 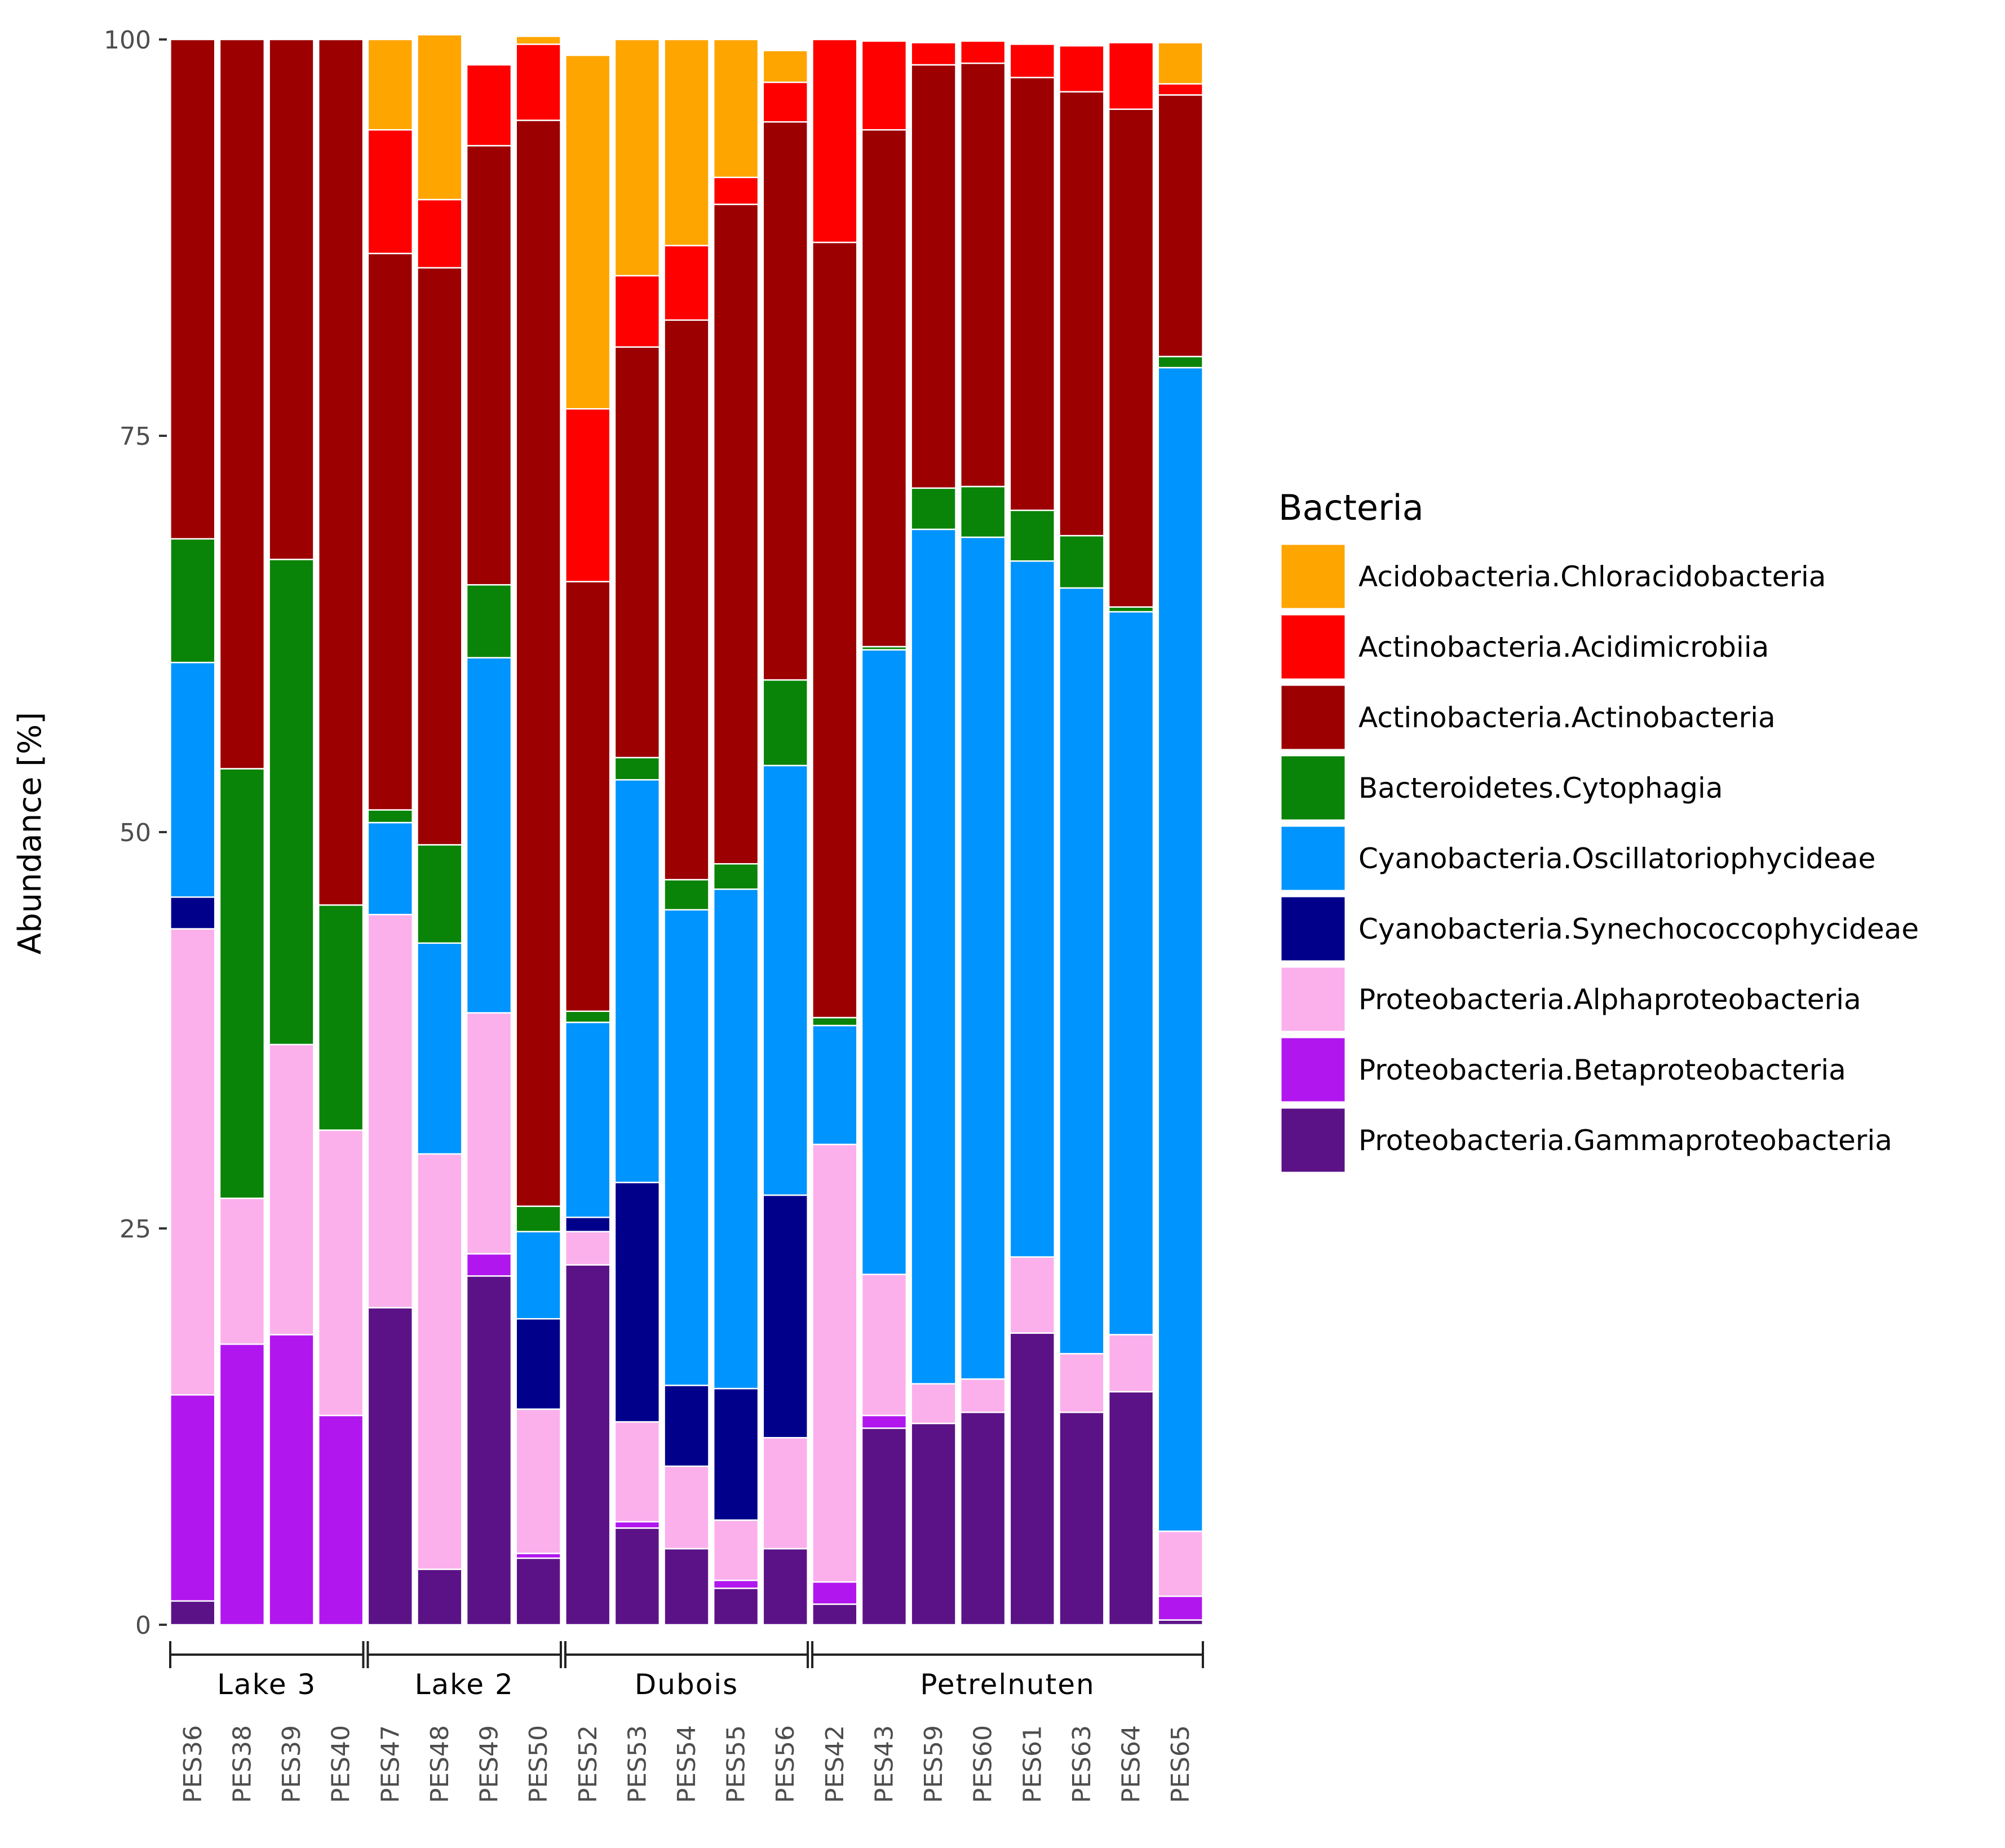 What do you see at coordinates (135, 436) in the screenshot?
I see `y-tick-label: 75` at bounding box center [135, 436].